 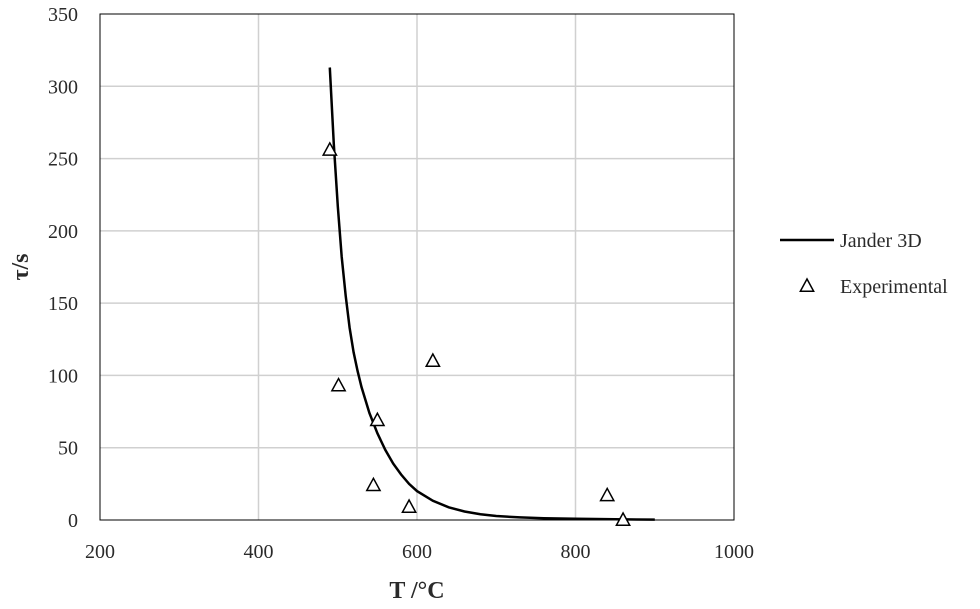 What do you see at coordinates (21, 266) in the screenshot?
I see `y-axis-title: τ/s` at bounding box center [21, 266].